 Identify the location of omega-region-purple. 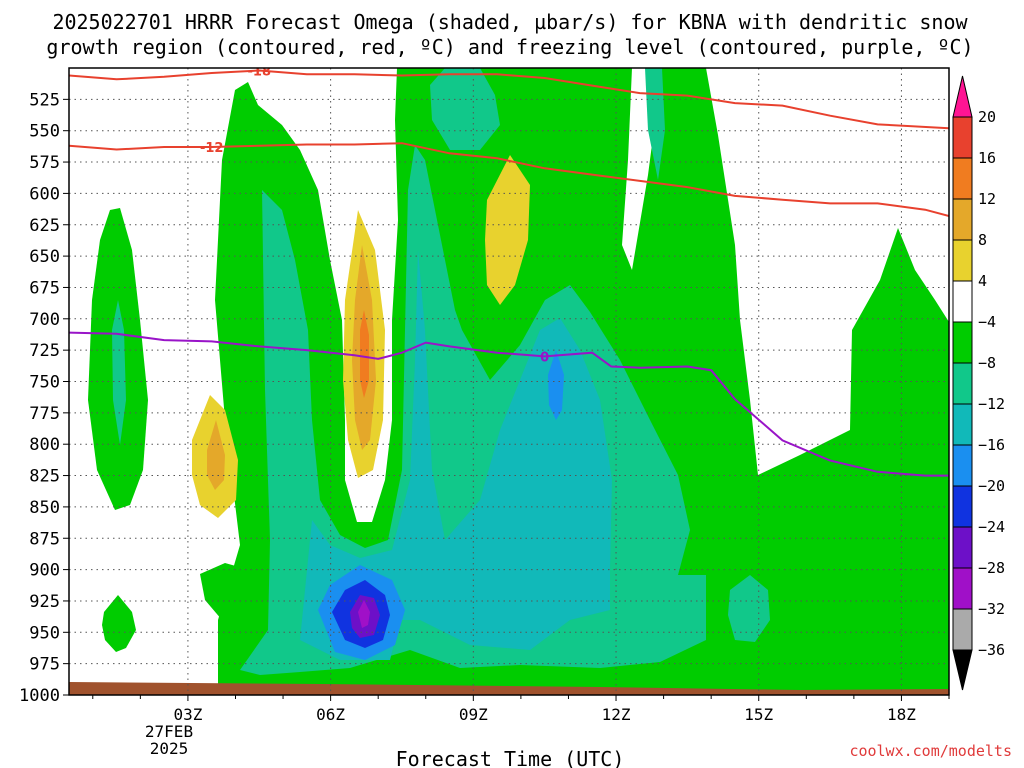
(364, 614).